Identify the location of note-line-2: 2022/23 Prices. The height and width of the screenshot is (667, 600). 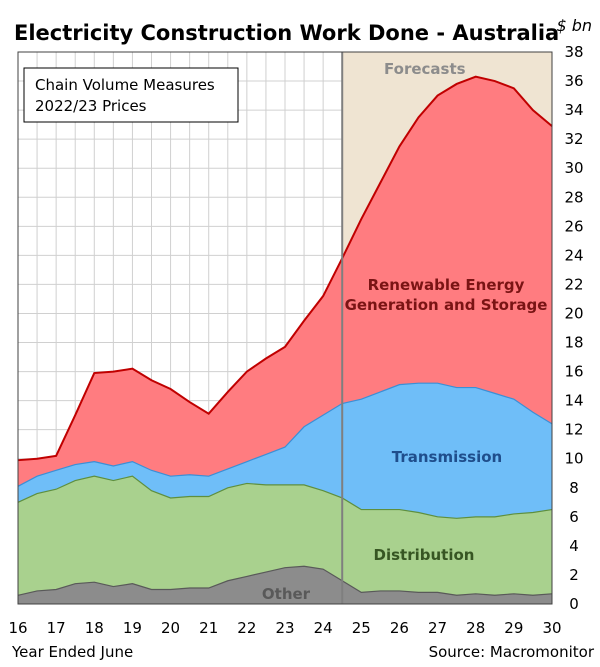
(91, 106).